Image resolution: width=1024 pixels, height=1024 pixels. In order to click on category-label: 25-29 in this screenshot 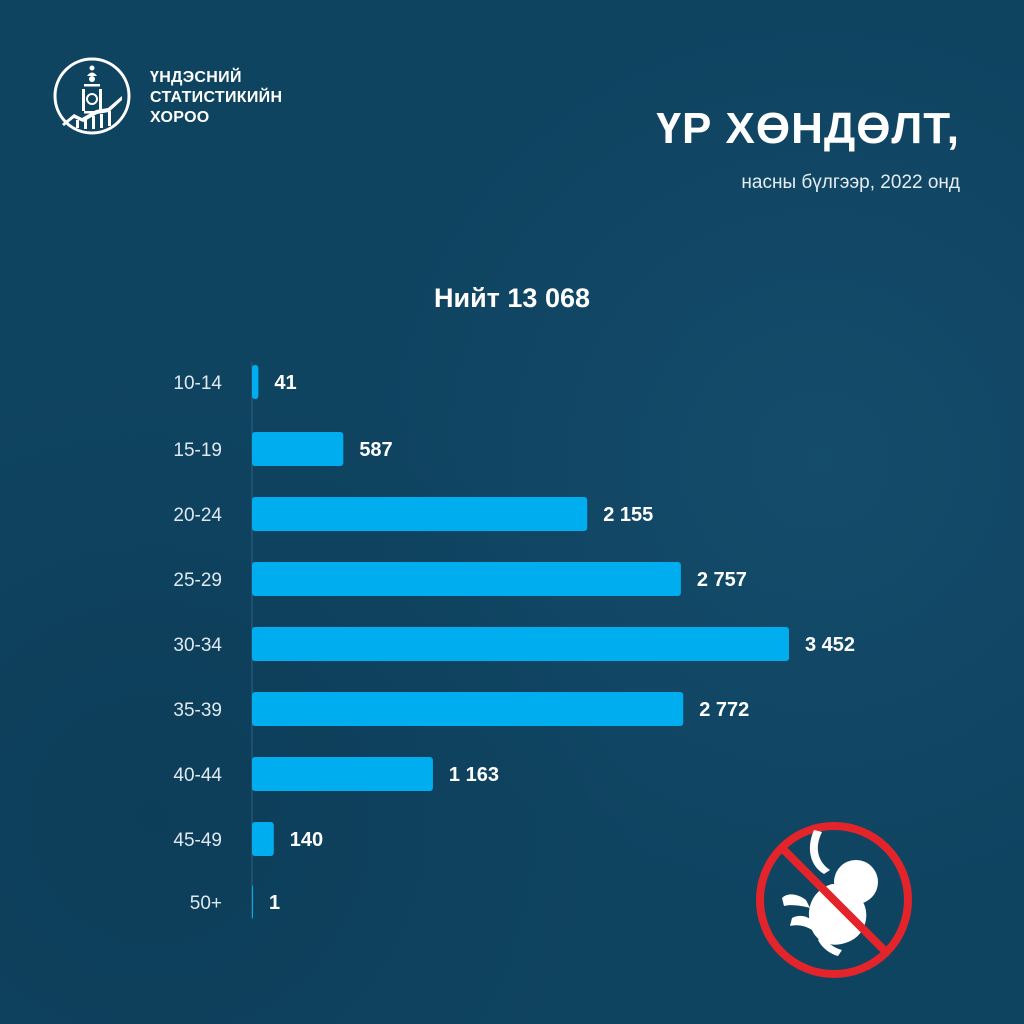, I will do `click(197, 580)`.